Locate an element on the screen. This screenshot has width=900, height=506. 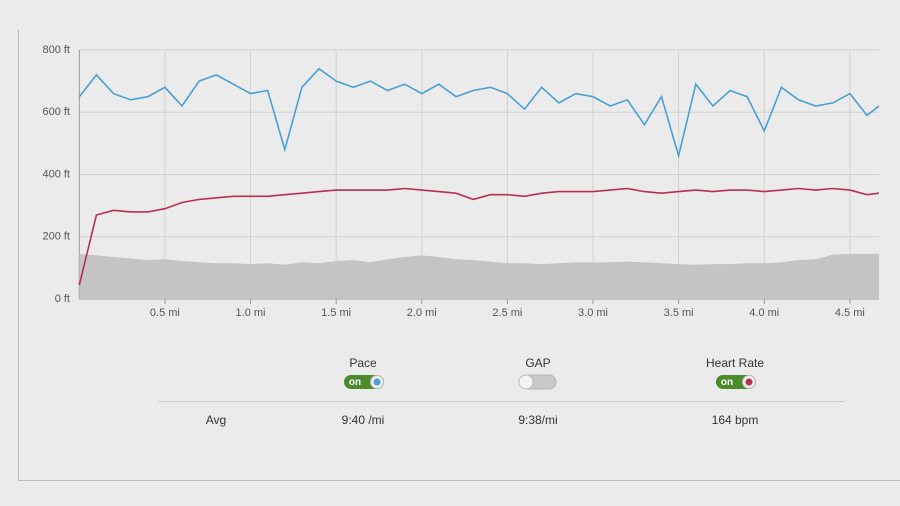
toggle-label: GAP is located at coordinates (537, 363).